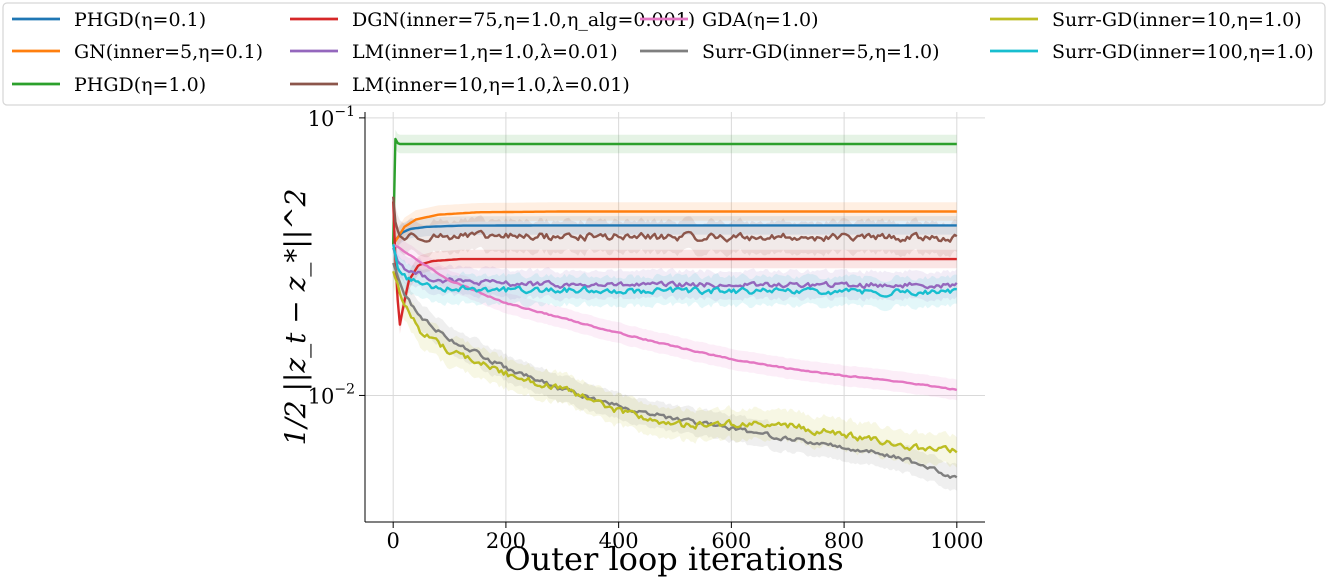 The image size is (1329, 579). I want to click on y-axis-label: 1/2 ||z_t − z_*||^2, so click(295, 317).